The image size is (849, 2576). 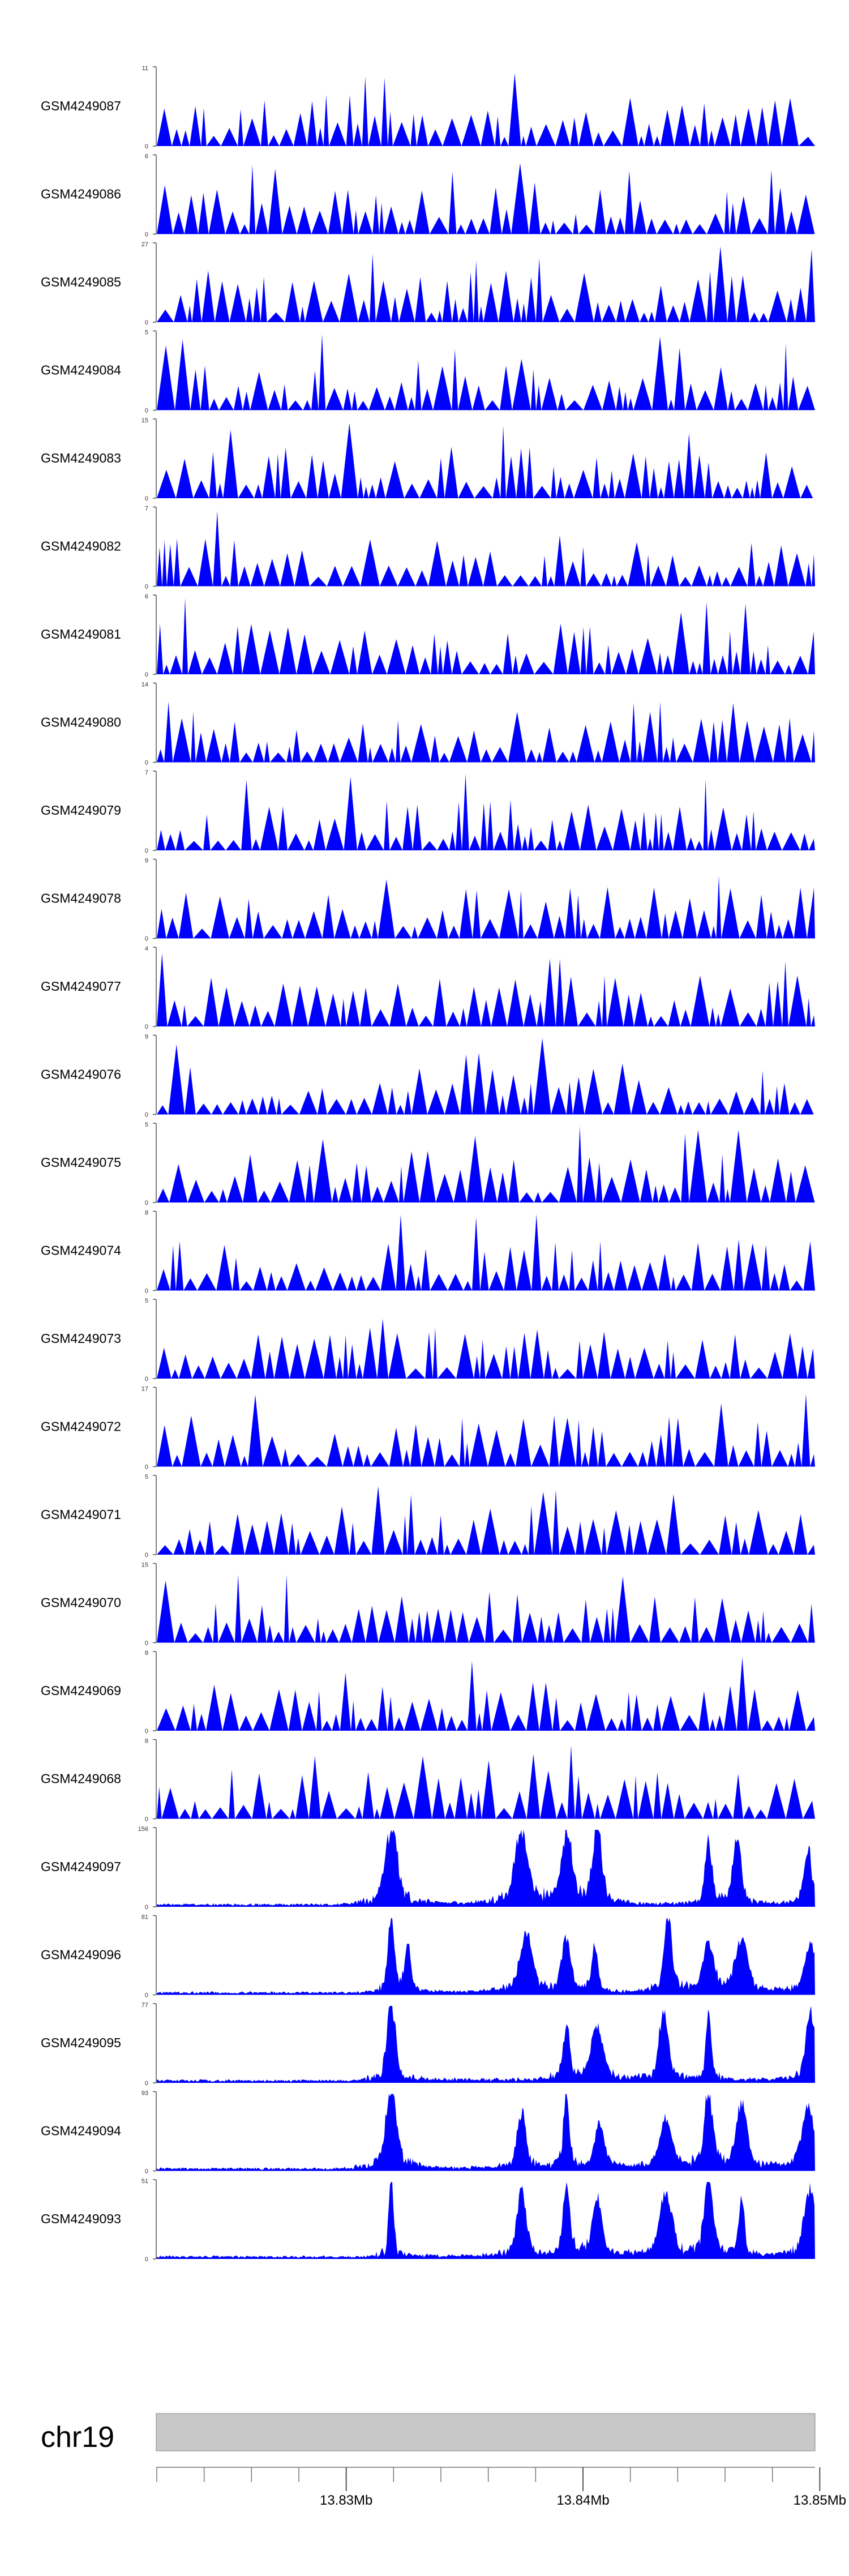 I want to click on track-GSM4249080: GSM4249080 14 0, so click(x=428, y=724).